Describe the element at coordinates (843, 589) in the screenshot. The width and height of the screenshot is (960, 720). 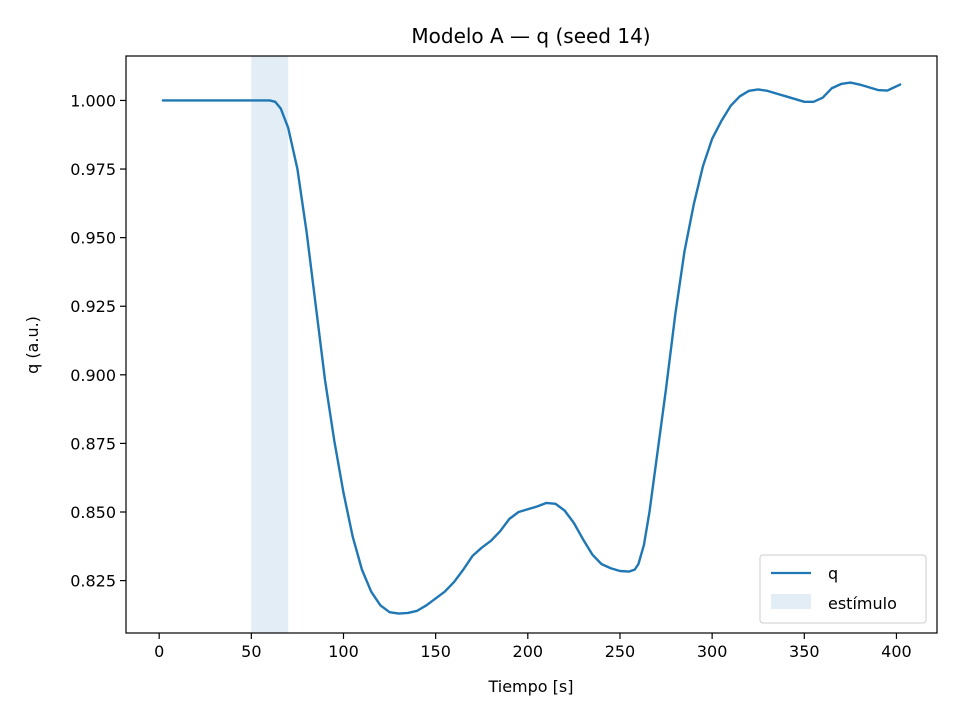
I see `legend: q estímulo` at that location.